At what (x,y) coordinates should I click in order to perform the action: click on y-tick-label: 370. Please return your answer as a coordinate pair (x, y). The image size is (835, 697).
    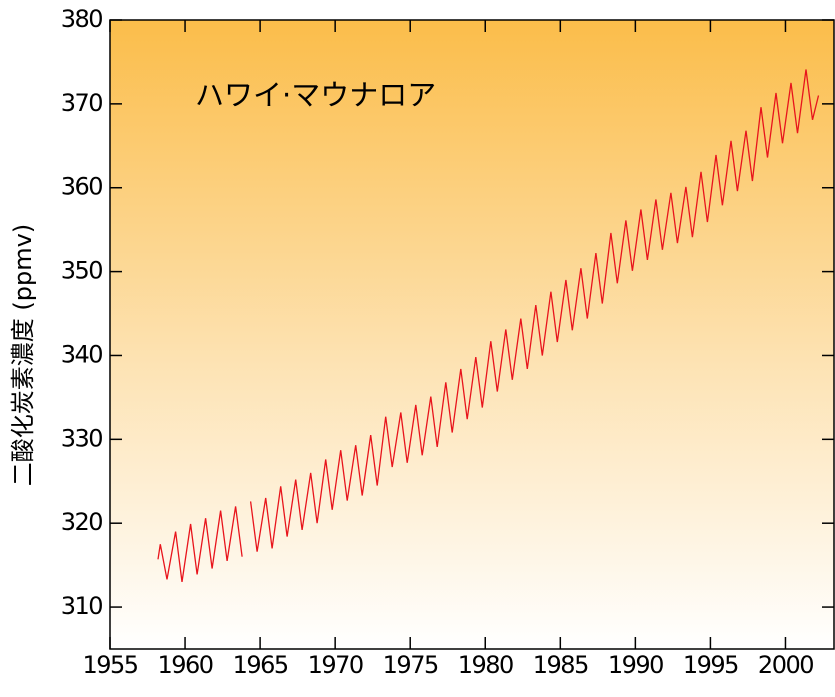
    Looking at the image, I should click on (82, 103).